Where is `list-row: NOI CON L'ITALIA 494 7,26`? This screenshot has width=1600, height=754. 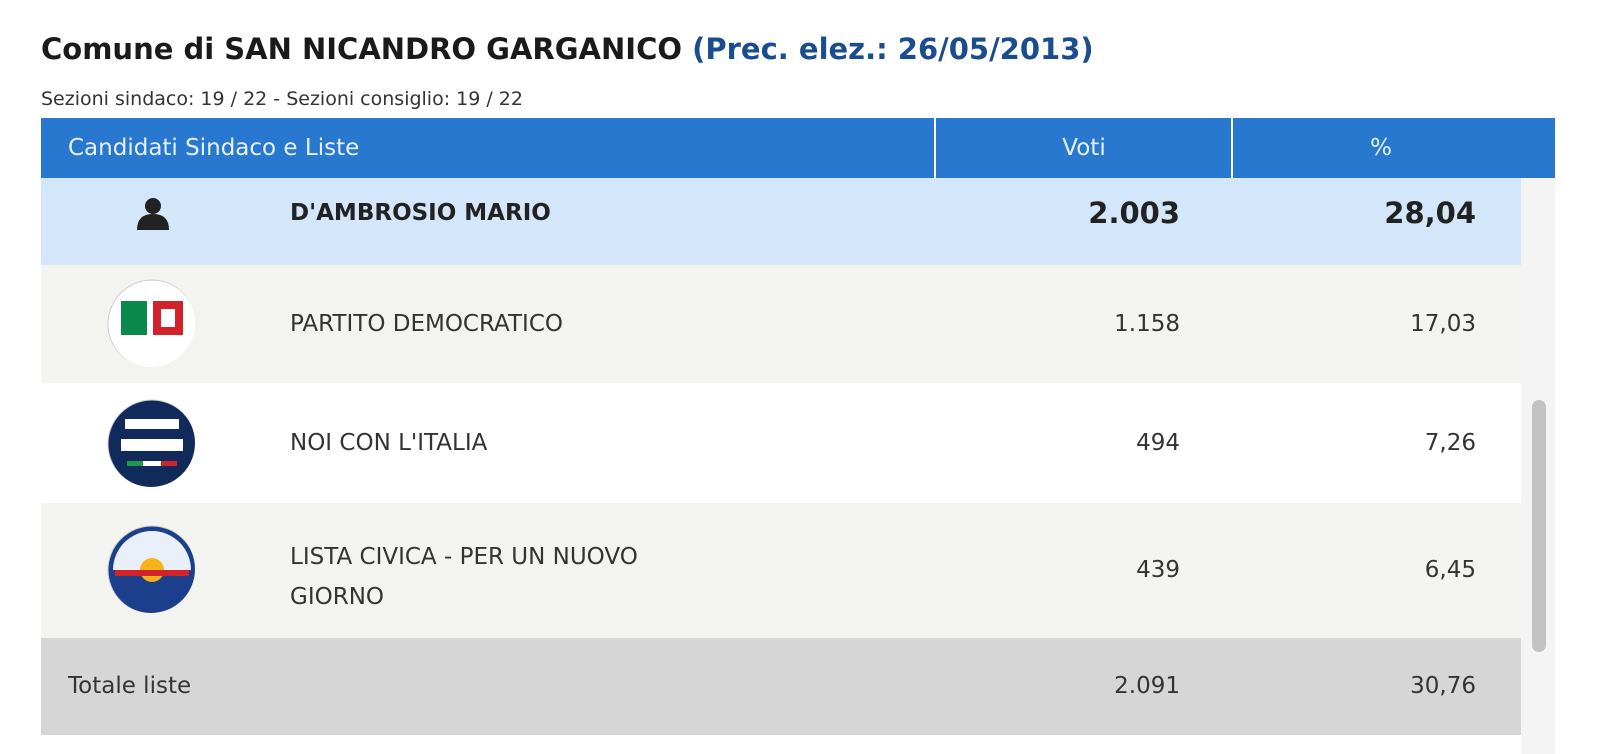
list-row: NOI CON L'ITALIA 494 7,26 is located at coordinates (781, 443).